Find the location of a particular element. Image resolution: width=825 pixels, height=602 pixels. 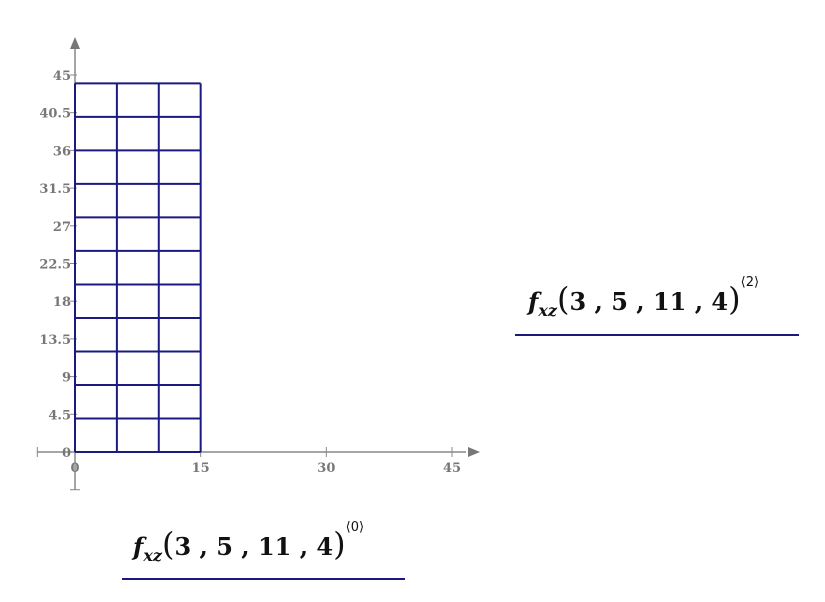

y-tick-label: 36 is located at coordinates (62, 151).